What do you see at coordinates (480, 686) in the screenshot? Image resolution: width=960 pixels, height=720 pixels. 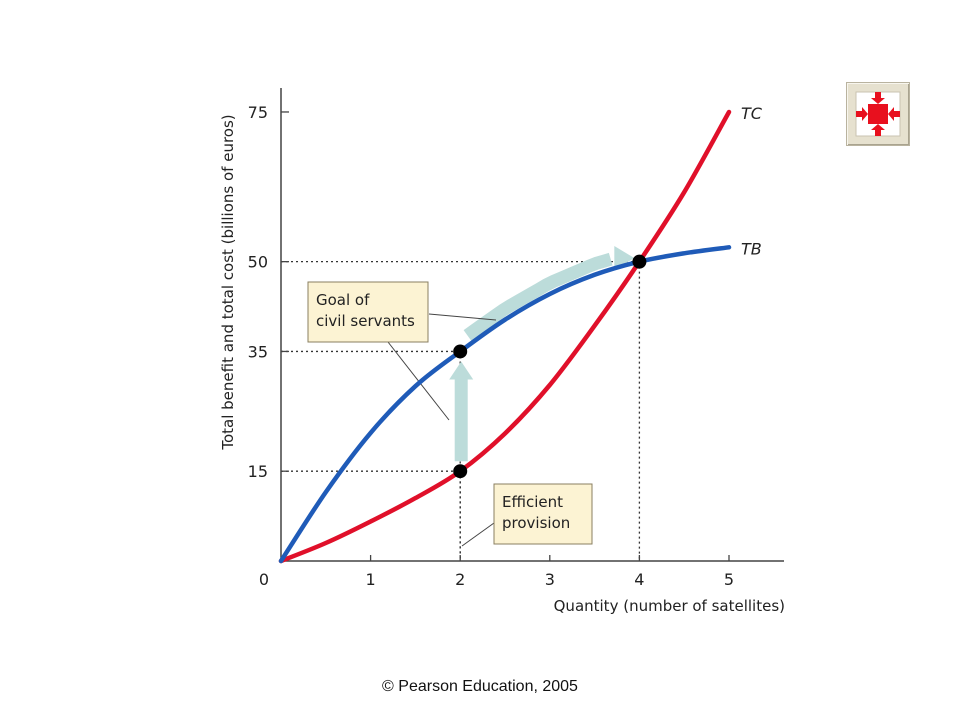 I see `copyright-notice: © Pearson Education, 2005` at bounding box center [480, 686].